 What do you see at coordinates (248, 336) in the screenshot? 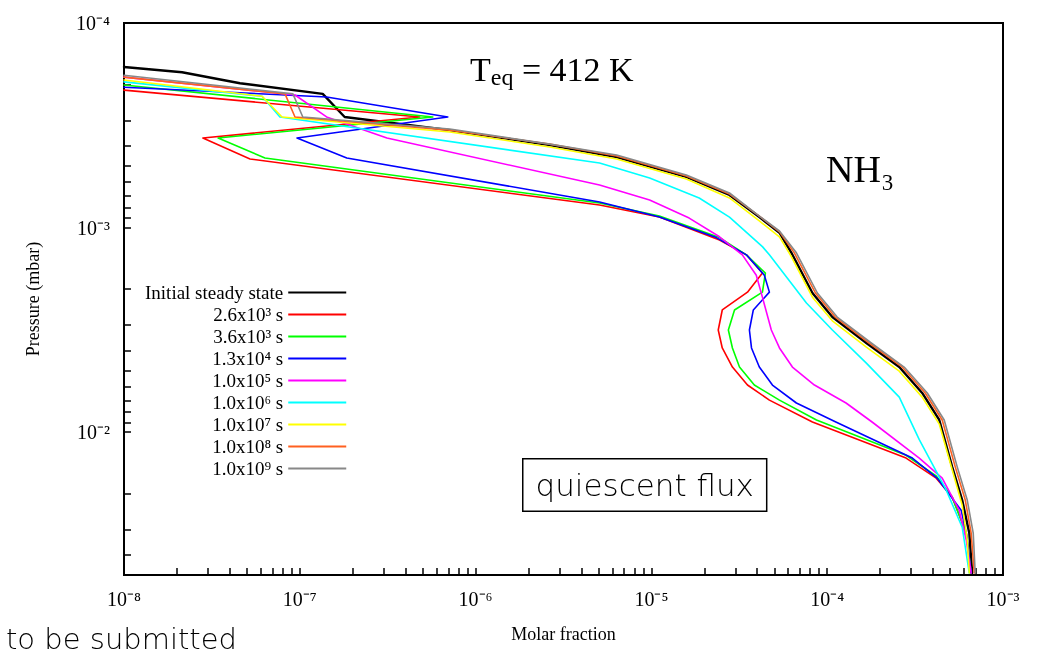
I see `legend-label: 3.6x10³ s` at bounding box center [248, 336].